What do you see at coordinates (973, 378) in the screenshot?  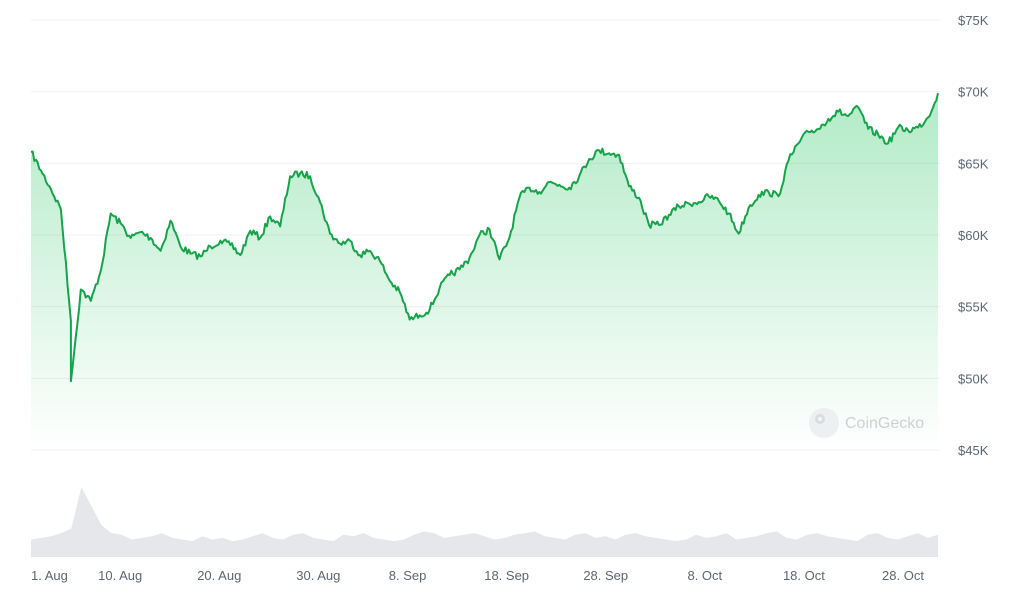 I see `y-tick-label: $50K` at bounding box center [973, 378].